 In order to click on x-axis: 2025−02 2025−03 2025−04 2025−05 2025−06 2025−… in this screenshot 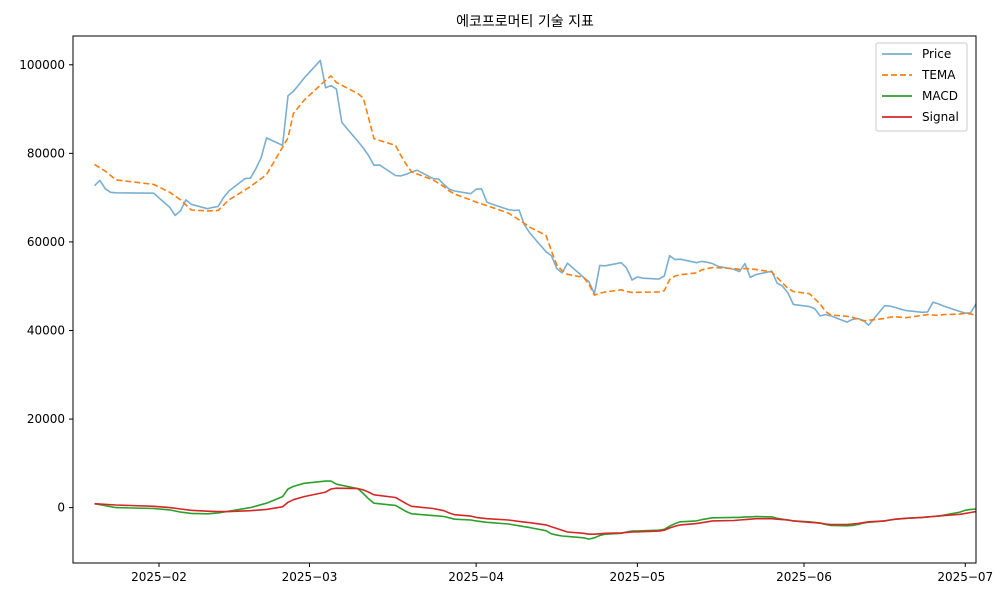, I will do `click(562, 573)`.